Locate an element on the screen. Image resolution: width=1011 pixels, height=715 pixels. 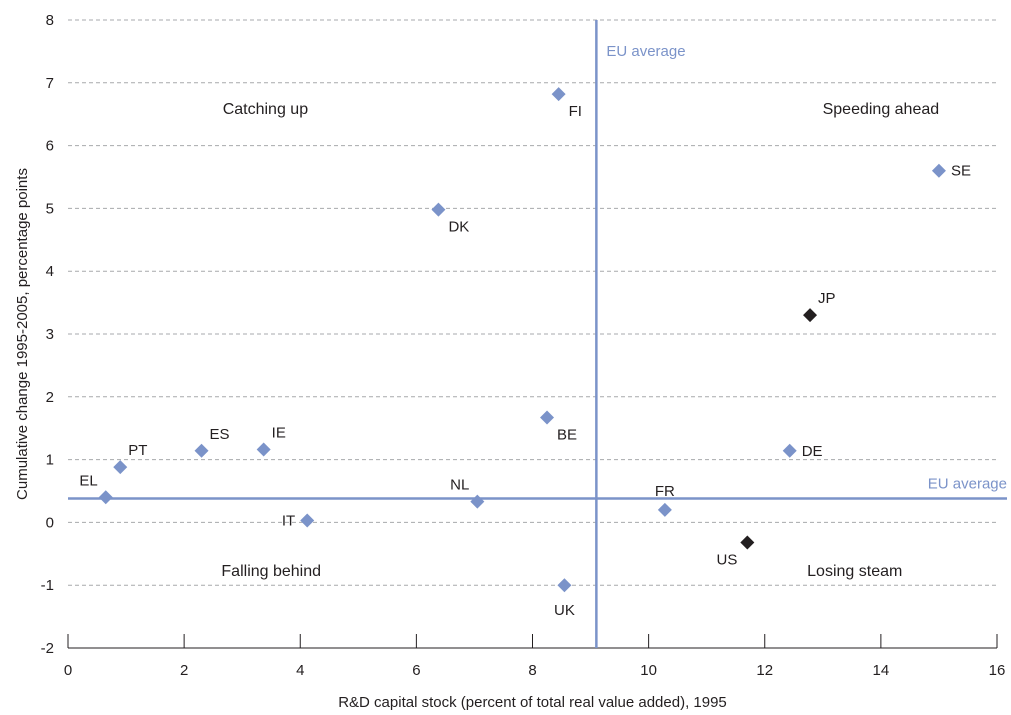
y-tick-label: 2 is located at coordinates (50, 397).